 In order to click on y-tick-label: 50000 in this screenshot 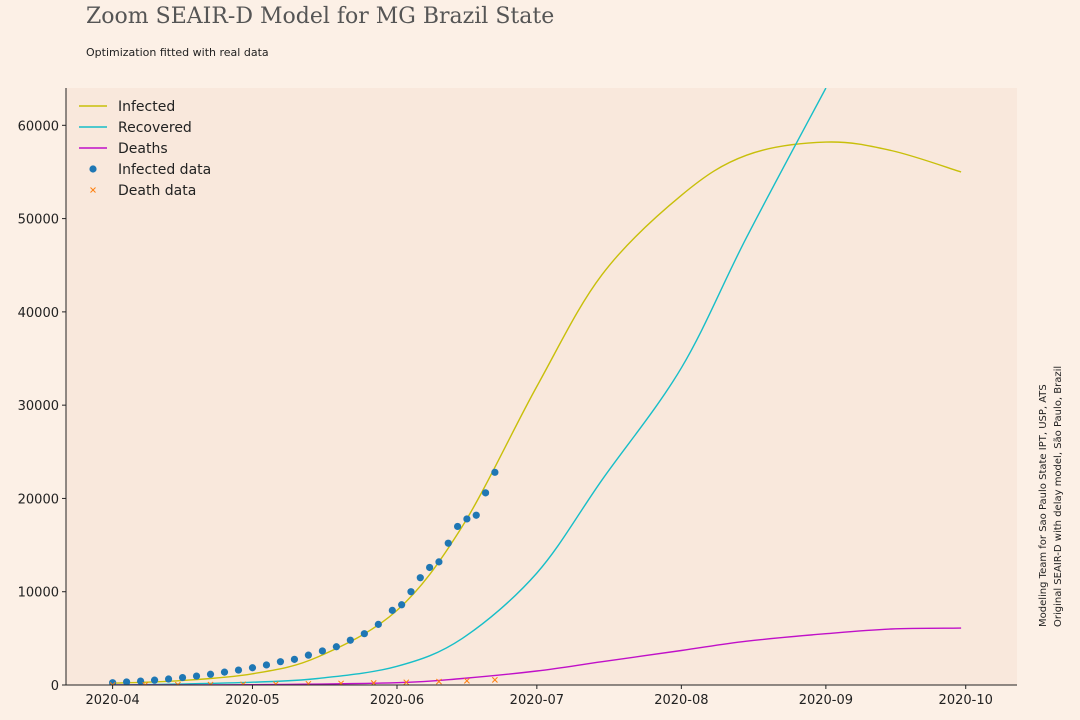, I will do `click(38, 220)`.